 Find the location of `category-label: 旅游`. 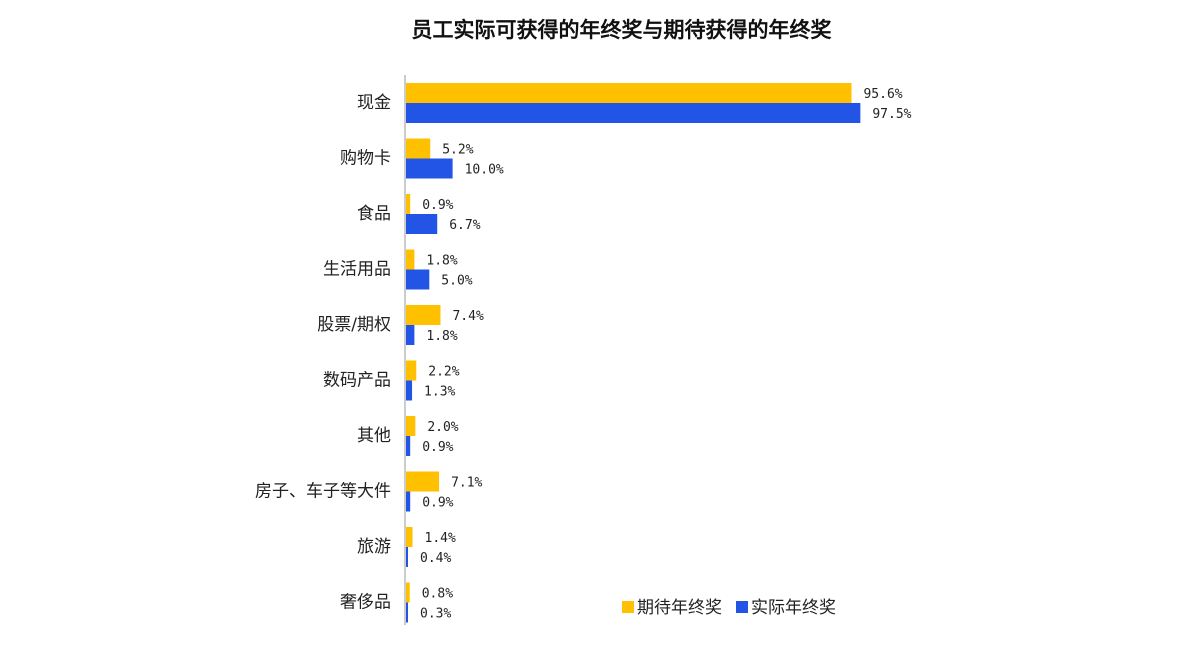

category-label: 旅游 is located at coordinates (374, 547).